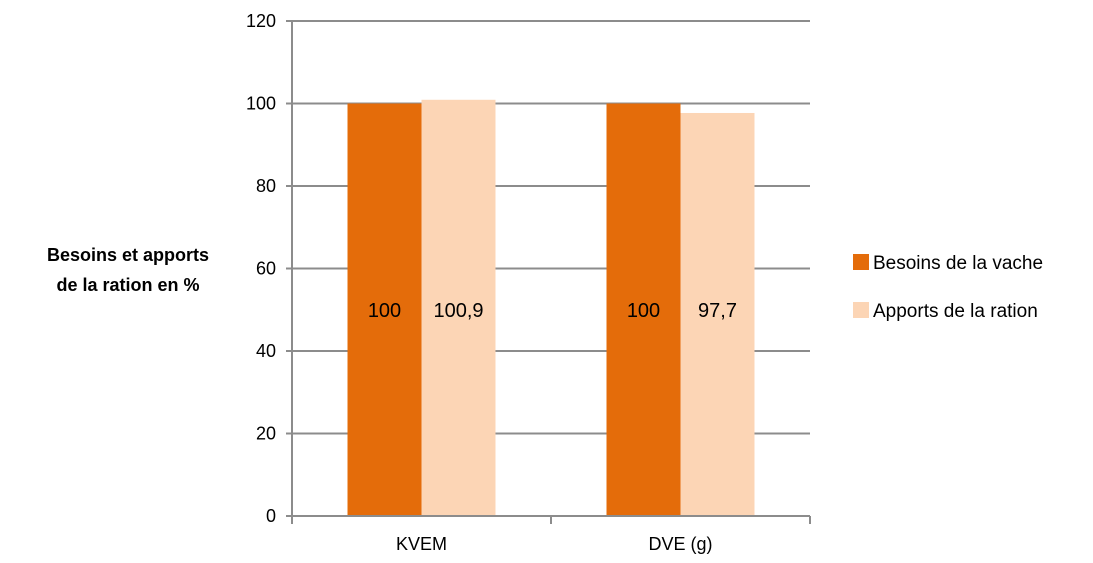 The image size is (1093, 563). Describe the element at coordinates (261, 21) in the screenshot. I see `y-tick-label: 120` at that location.